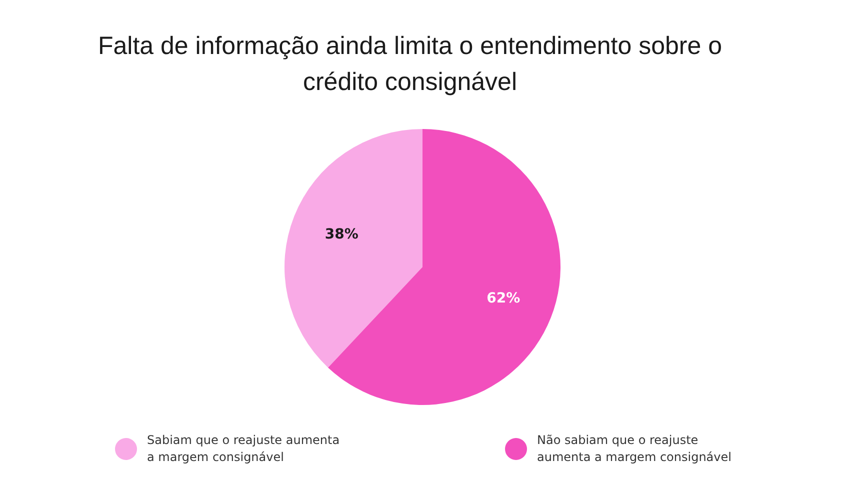 This screenshot has width=845, height=500. I want to click on legend-label: Sabiam que o reajuste aumenta a margem consignável, so click(244, 449).